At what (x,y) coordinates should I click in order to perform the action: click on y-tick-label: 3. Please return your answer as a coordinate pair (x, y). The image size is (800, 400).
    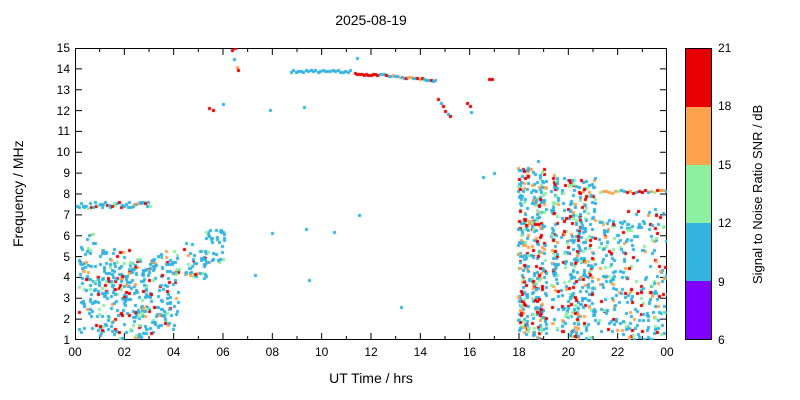
    Looking at the image, I should click on (66, 298).